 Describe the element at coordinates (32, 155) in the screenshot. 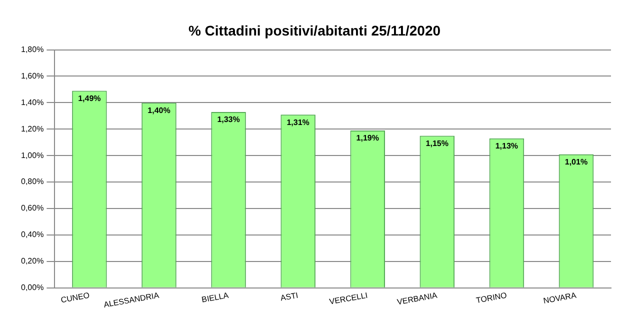

I see `y-tick-label: 1,00%` at that location.